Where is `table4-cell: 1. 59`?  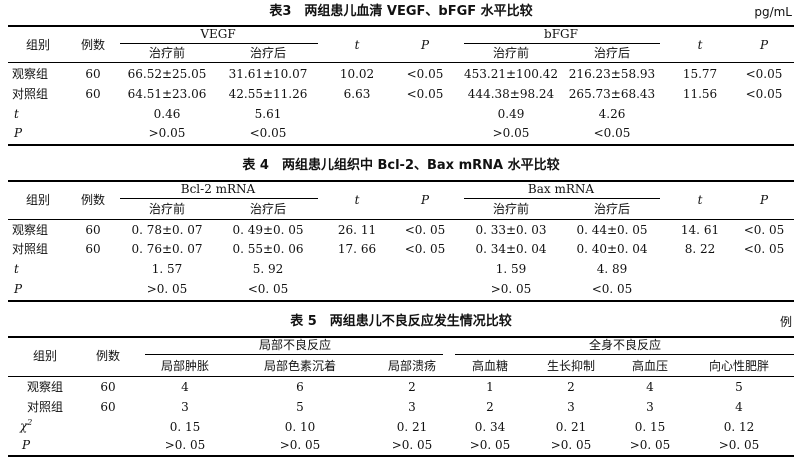 table4-cell: 1. 59 is located at coordinates (511, 269).